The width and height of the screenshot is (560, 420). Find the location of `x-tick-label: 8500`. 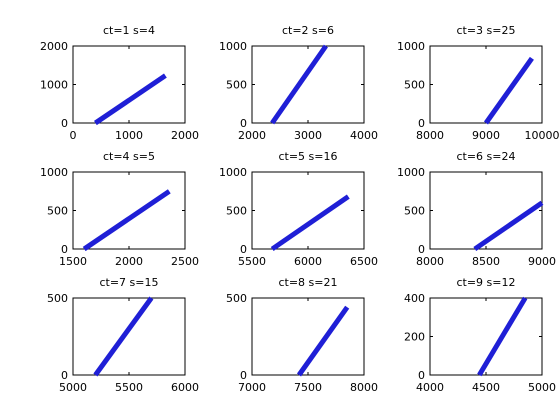

x-tick-label: 8500 is located at coordinates (486, 261).